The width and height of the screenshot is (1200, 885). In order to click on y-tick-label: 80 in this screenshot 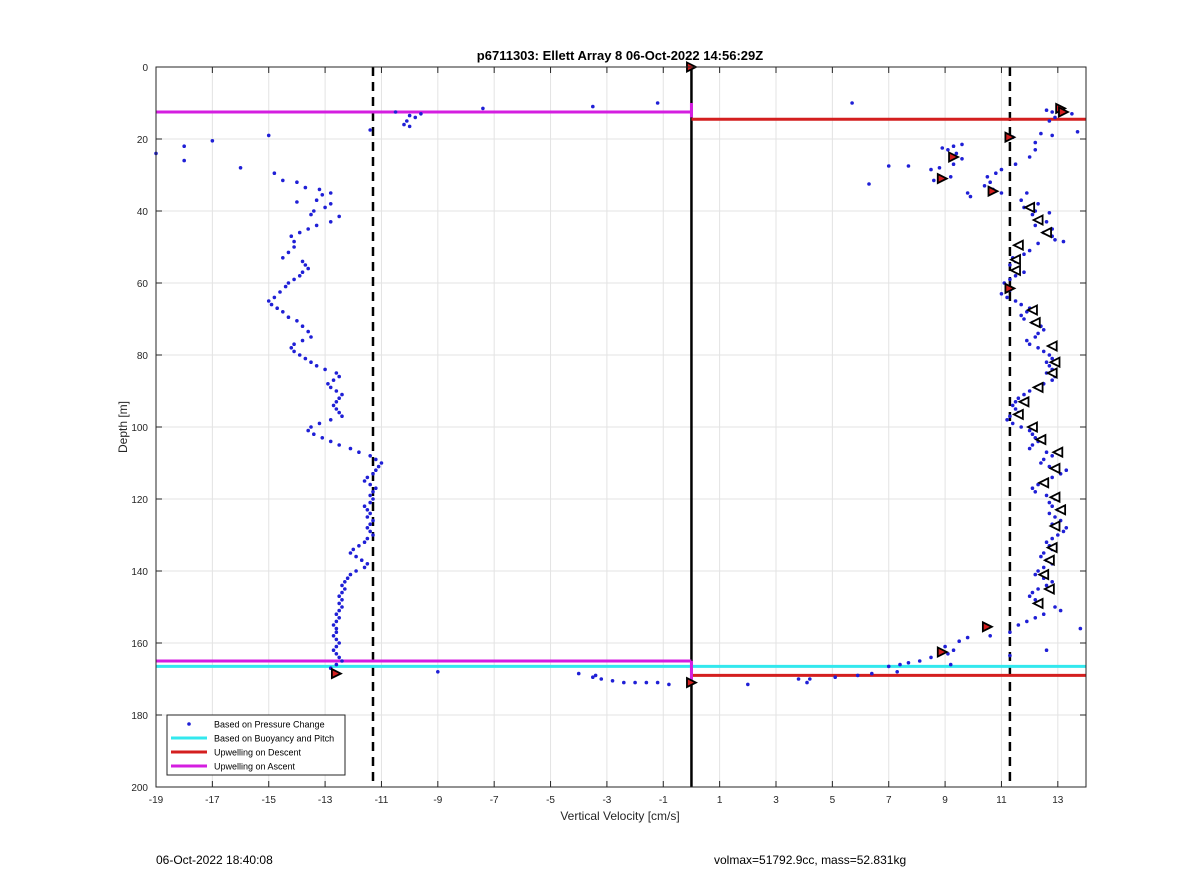, I will do `click(143, 356)`.